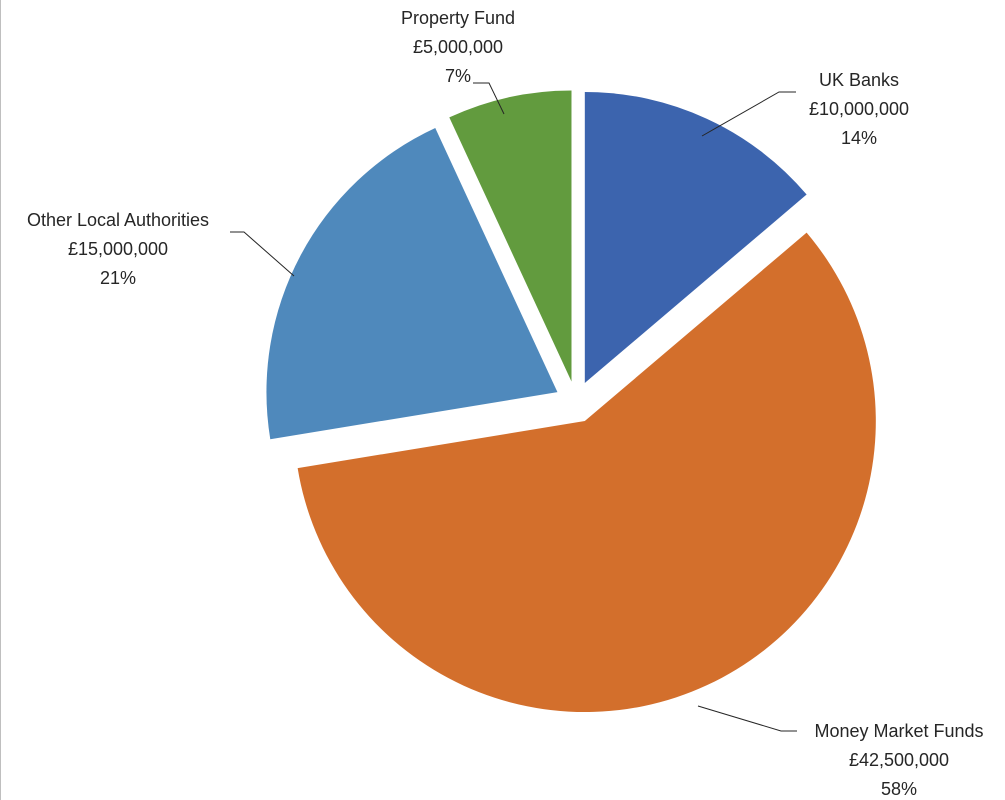  Describe the element at coordinates (118, 220) in the screenshot. I see `category-label: Other Local Authorities` at that location.